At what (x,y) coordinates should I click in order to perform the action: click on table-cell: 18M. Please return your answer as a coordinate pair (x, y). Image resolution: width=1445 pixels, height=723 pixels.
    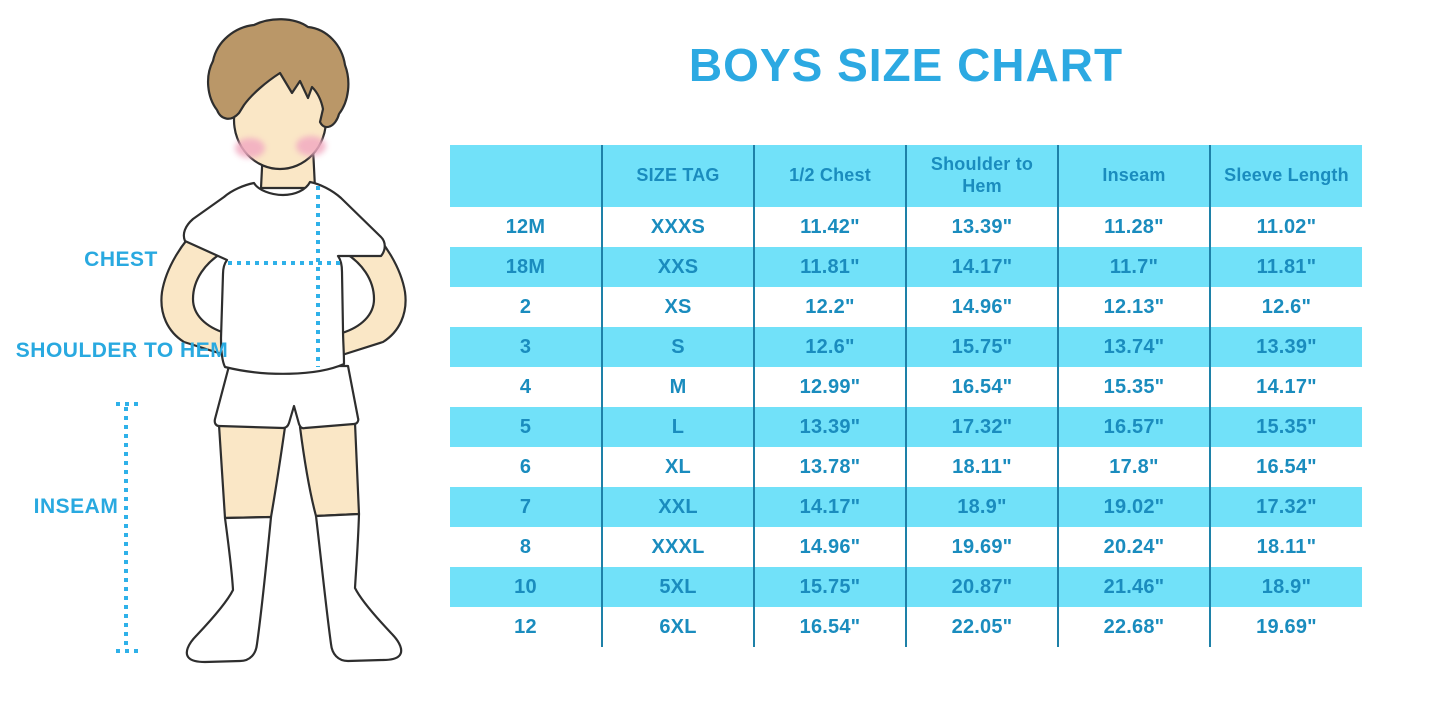
    Looking at the image, I should click on (526, 267).